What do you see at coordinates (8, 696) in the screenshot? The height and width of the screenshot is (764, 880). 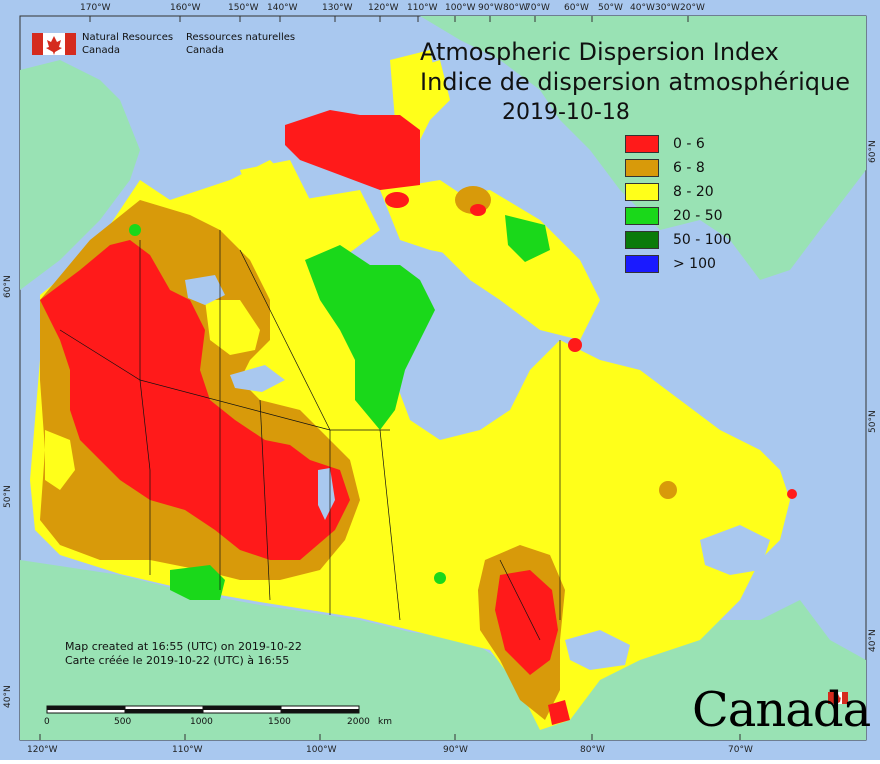 I see `axis-left-40n: 40°N` at bounding box center [8, 696].